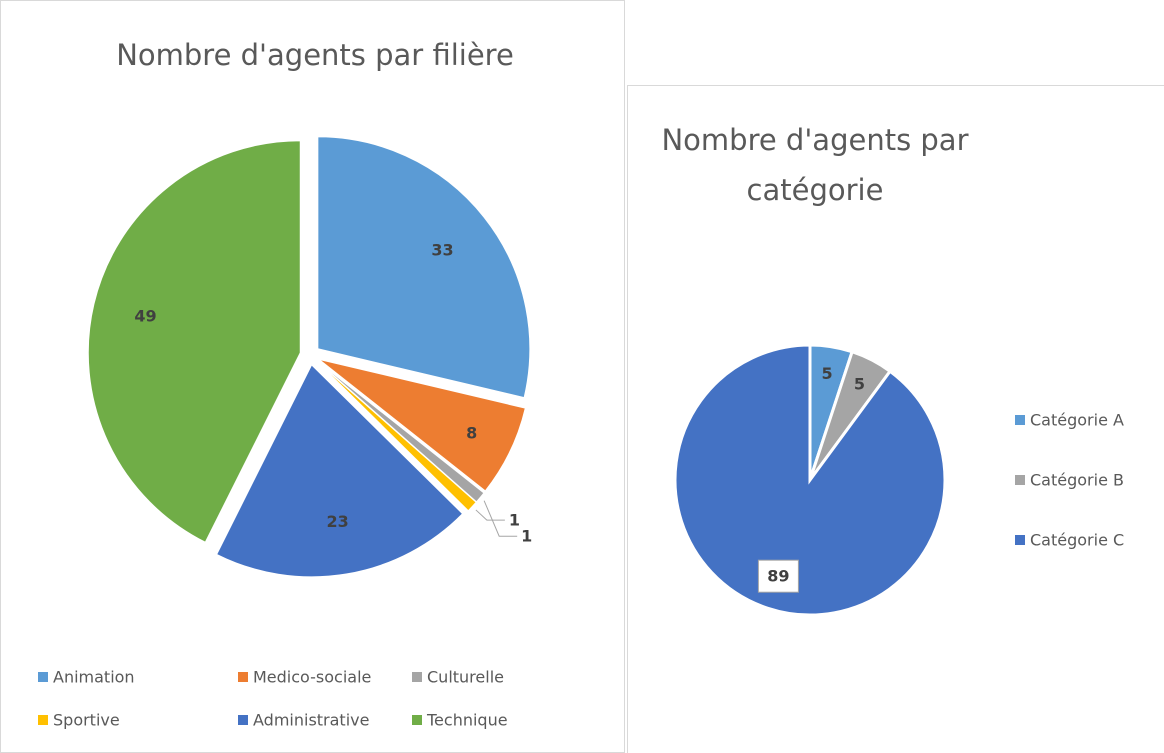  Describe the element at coordinates (442, 250) in the screenshot. I see `data-label: 33` at that location.